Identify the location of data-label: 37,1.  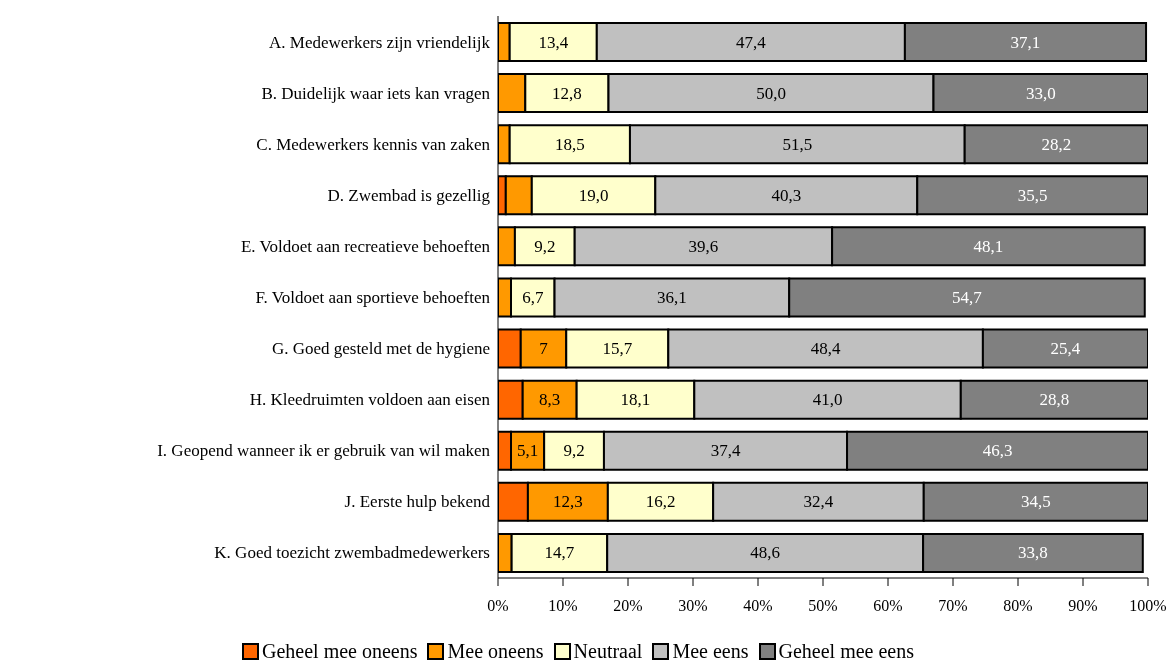
(1025, 42).